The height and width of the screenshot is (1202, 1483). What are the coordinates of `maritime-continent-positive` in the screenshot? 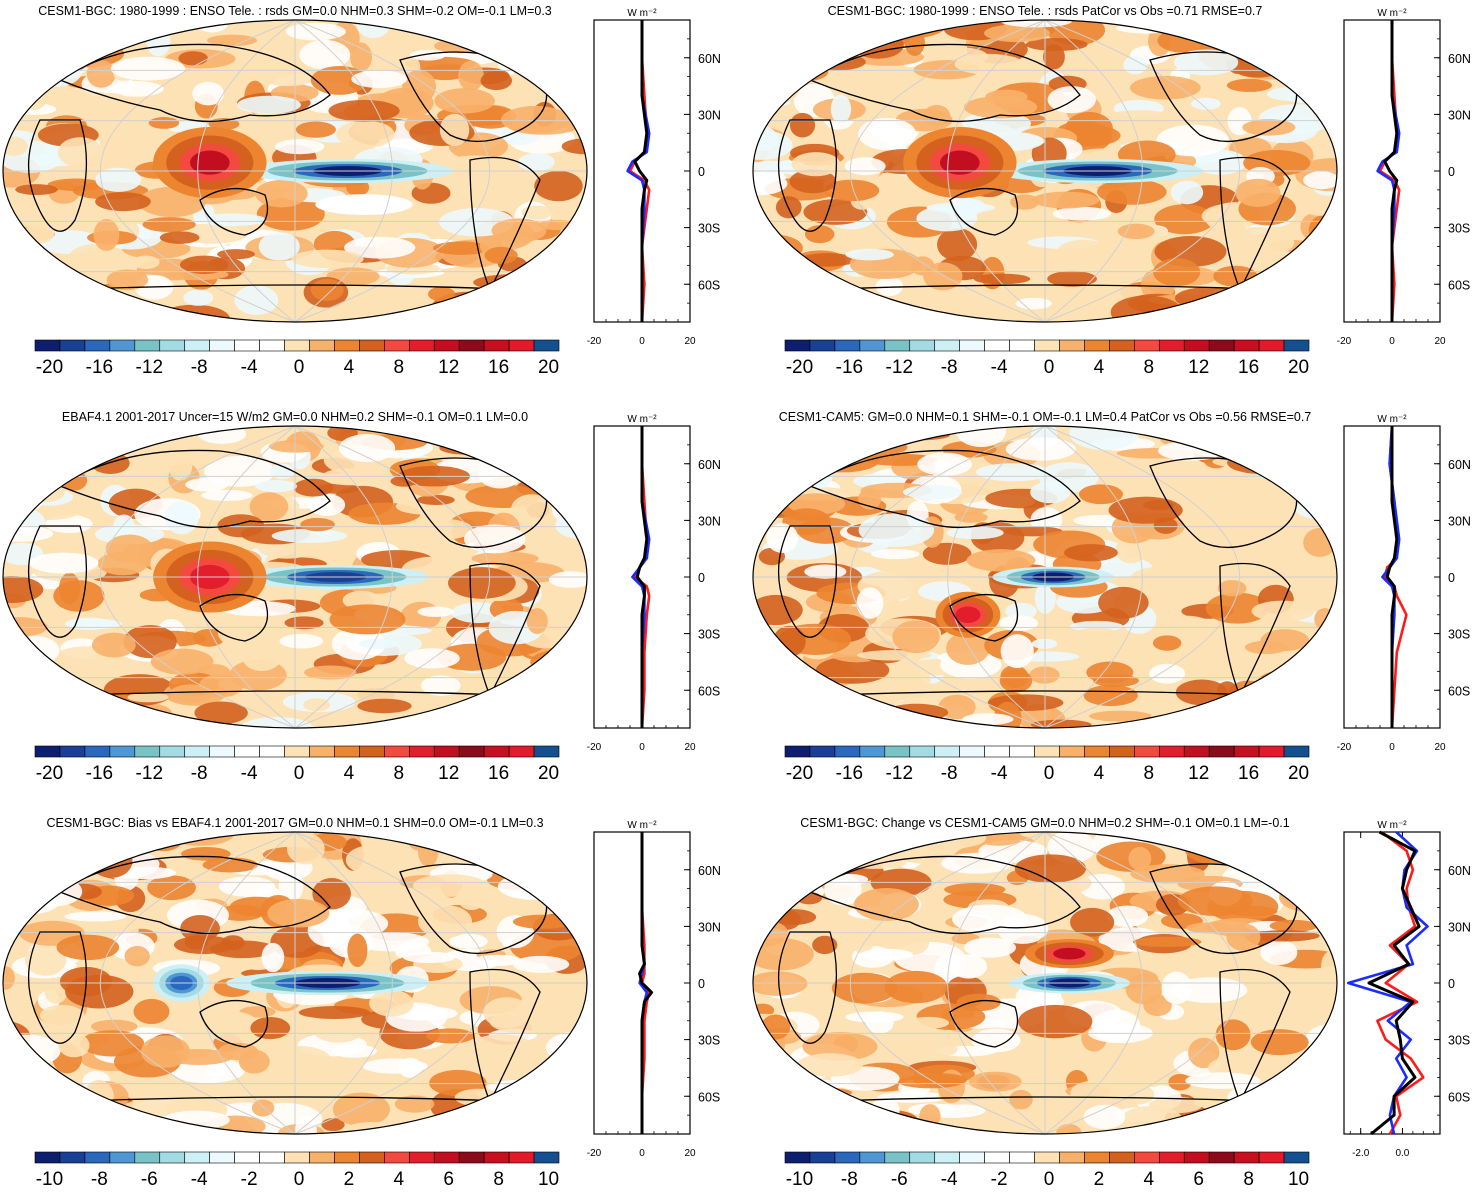 It's located at (210, 162).